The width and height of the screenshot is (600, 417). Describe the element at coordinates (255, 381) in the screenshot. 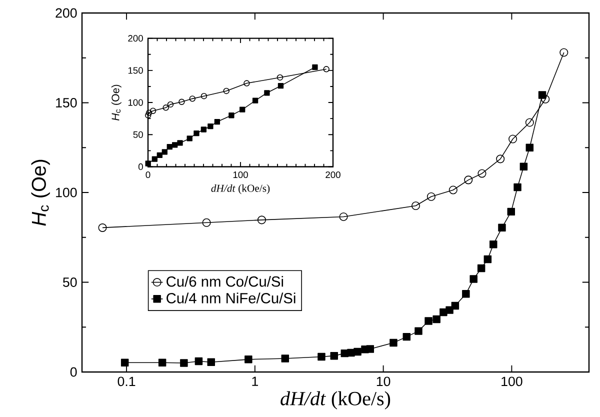

I see `x-tick-label: 1` at that location.